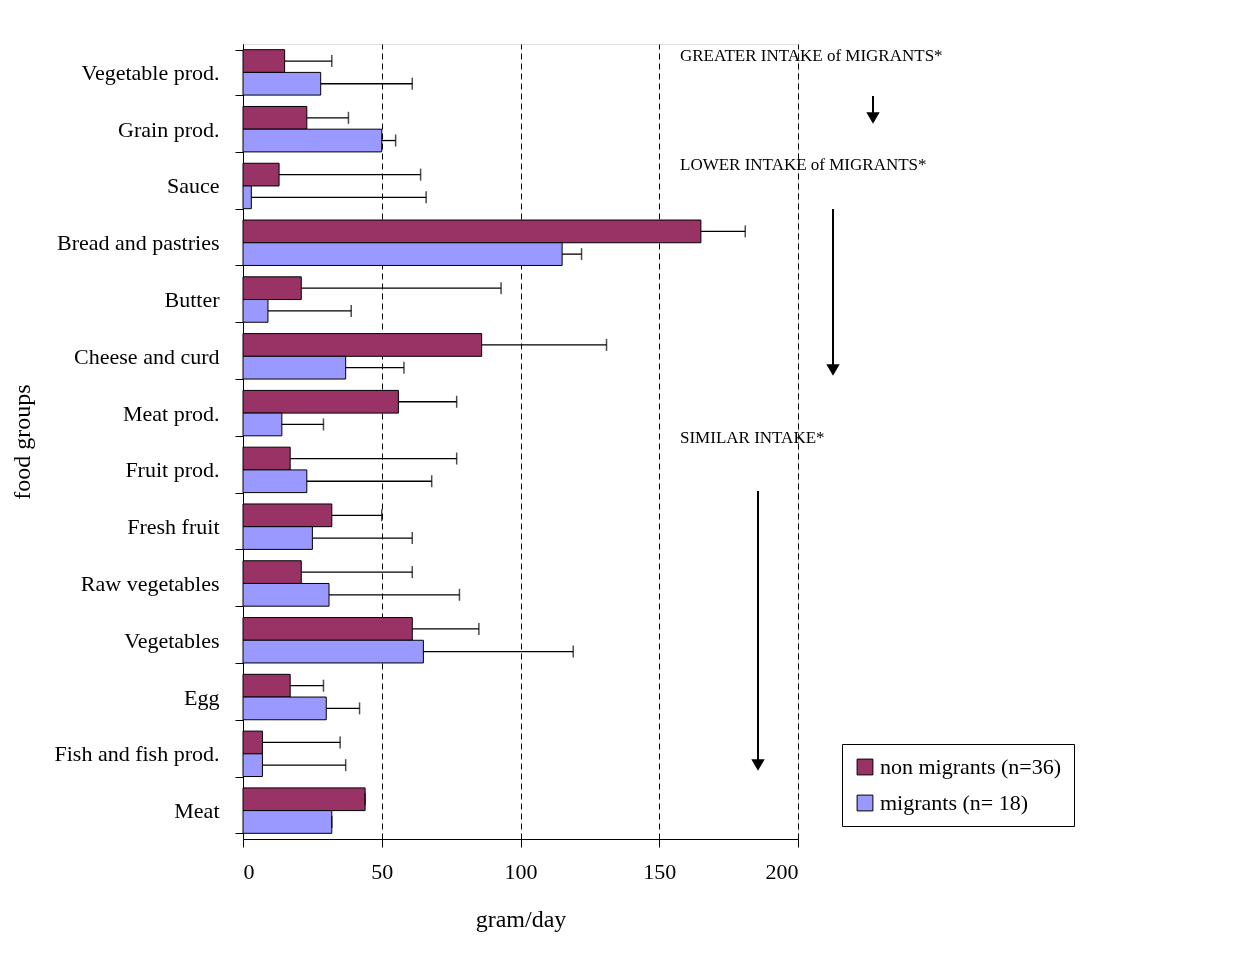 The image size is (1233, 974). I want to click on y-tick-label: Butter, so click(192, 300).